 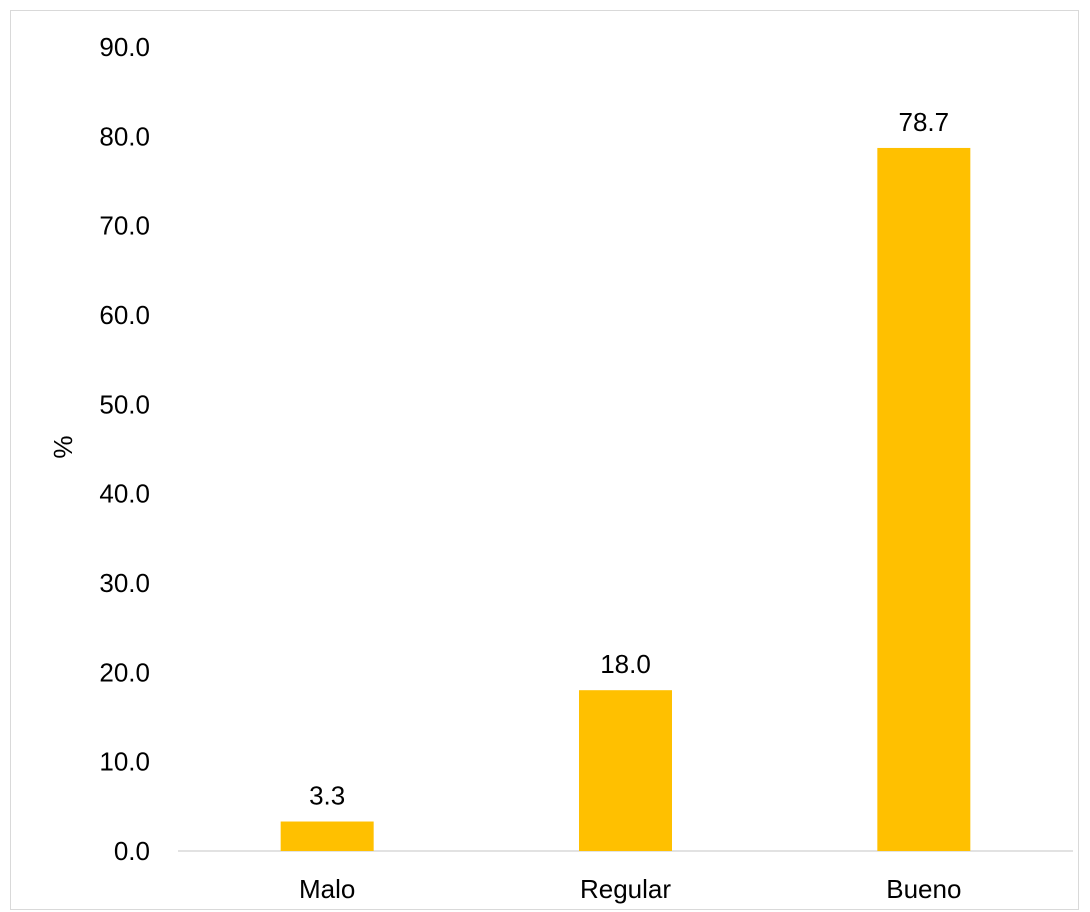 I want to click on x-axis-ticks: Malo Regular Bueno, so click(x=630, y=889).